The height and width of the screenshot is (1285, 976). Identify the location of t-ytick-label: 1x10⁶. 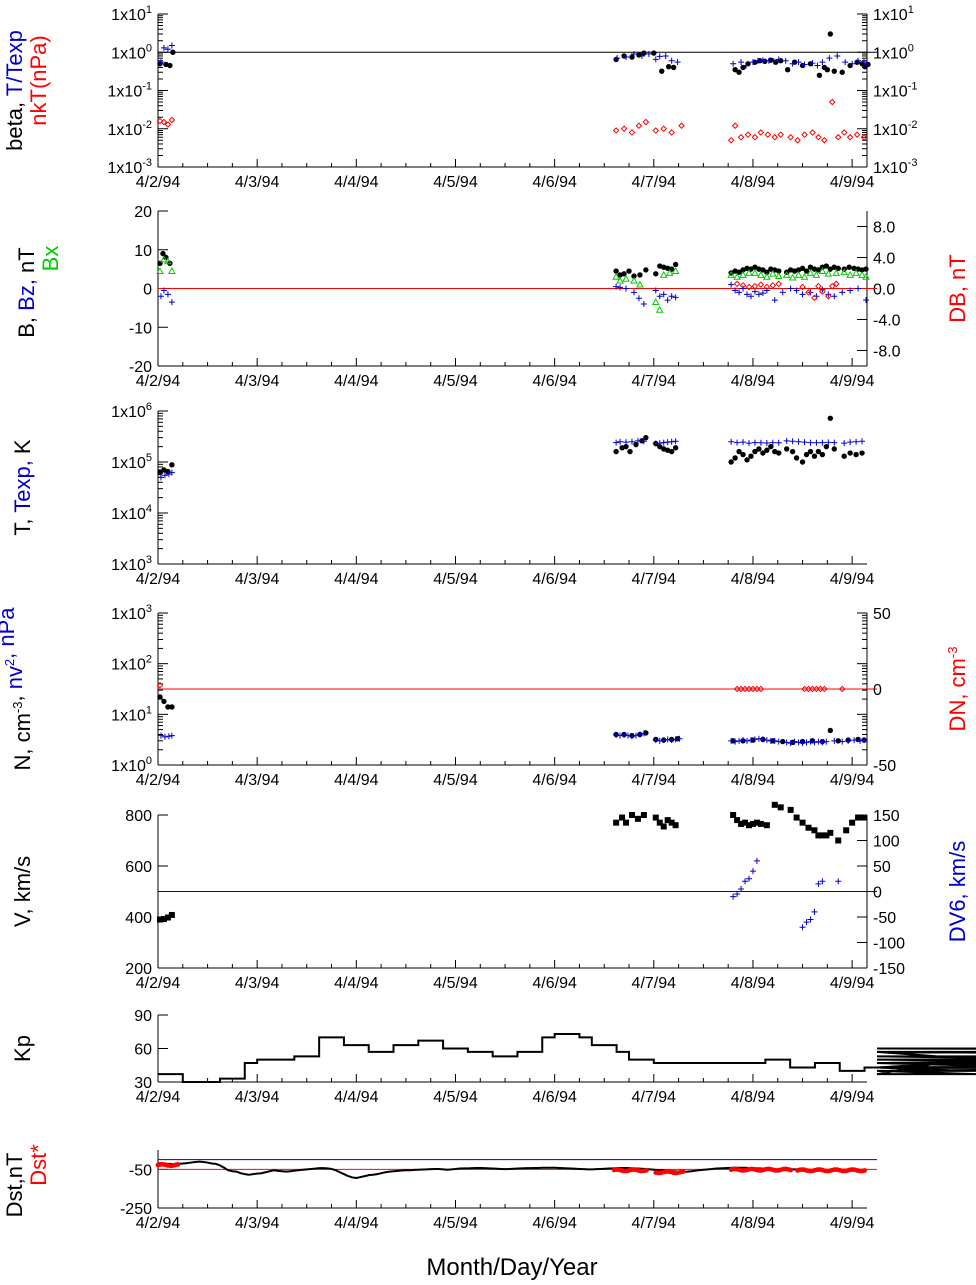
(131, 411).